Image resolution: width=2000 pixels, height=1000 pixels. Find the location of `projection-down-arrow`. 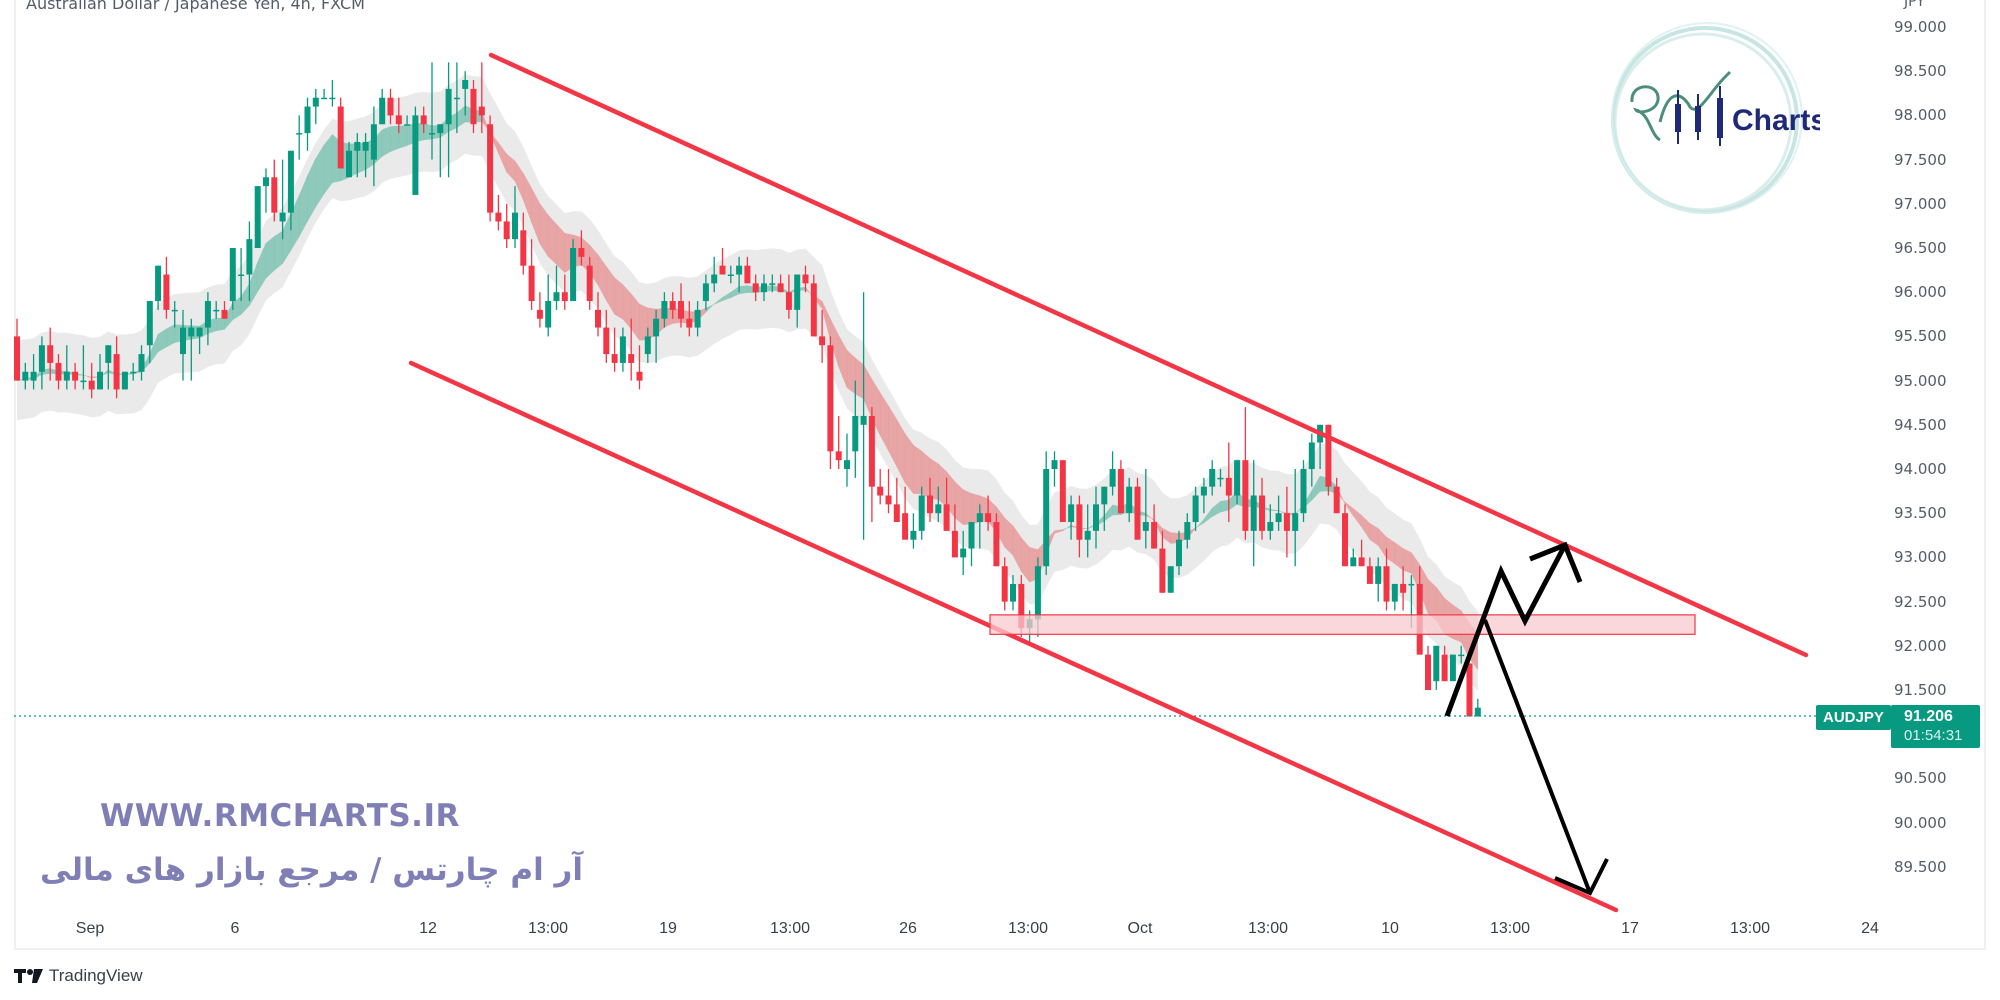

projection-down-arrow is located at coordinates (1537, 756).